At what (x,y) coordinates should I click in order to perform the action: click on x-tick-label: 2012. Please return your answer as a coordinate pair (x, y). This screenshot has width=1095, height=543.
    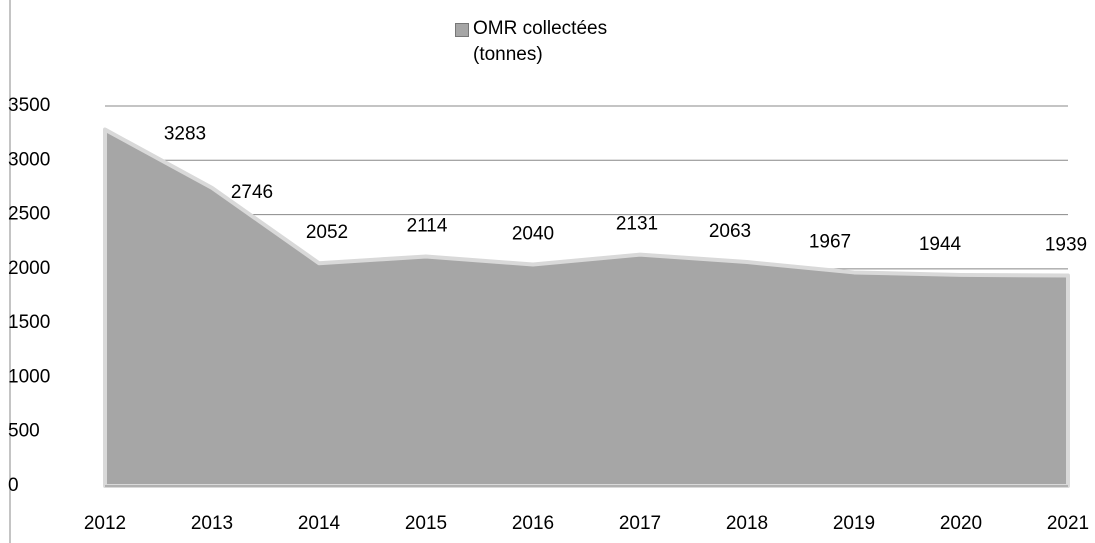
    Looking at the image, I should click on (105, 523).